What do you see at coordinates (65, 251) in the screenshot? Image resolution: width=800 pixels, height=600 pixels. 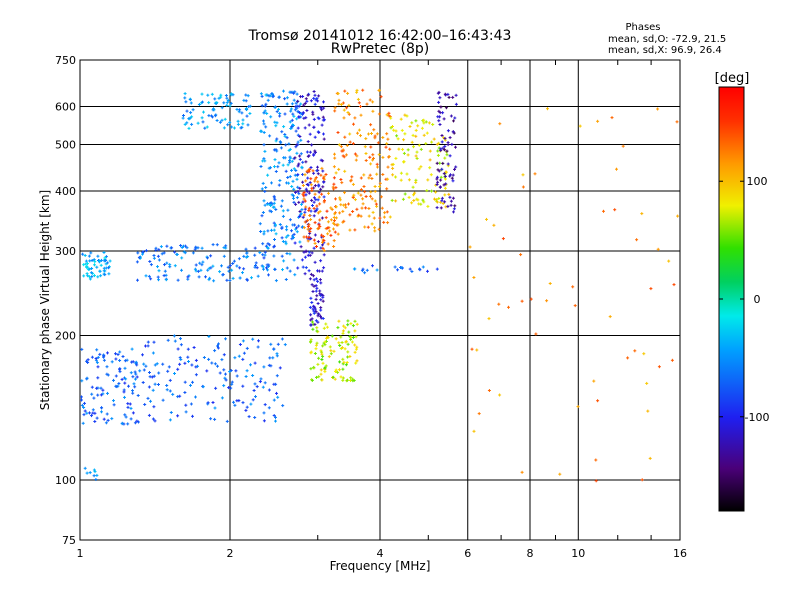 I see `y-tick-label: 300` at bounding box center [65, 251].